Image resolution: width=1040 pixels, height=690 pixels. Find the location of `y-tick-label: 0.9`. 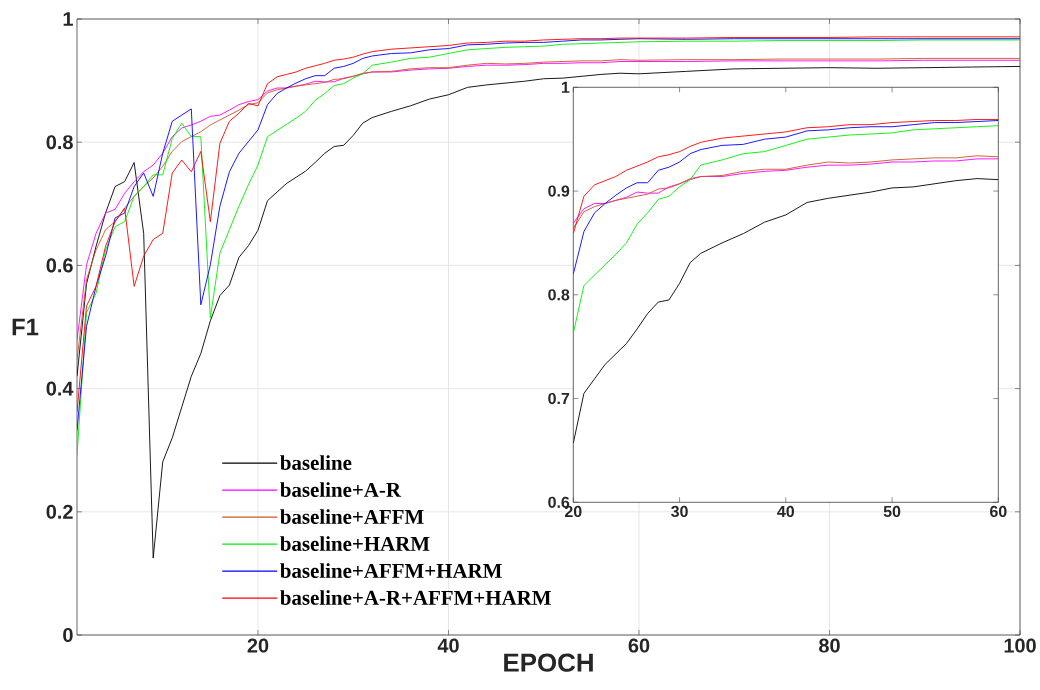

y-tick-label: 0.9 is located at coordinates (559, 191).